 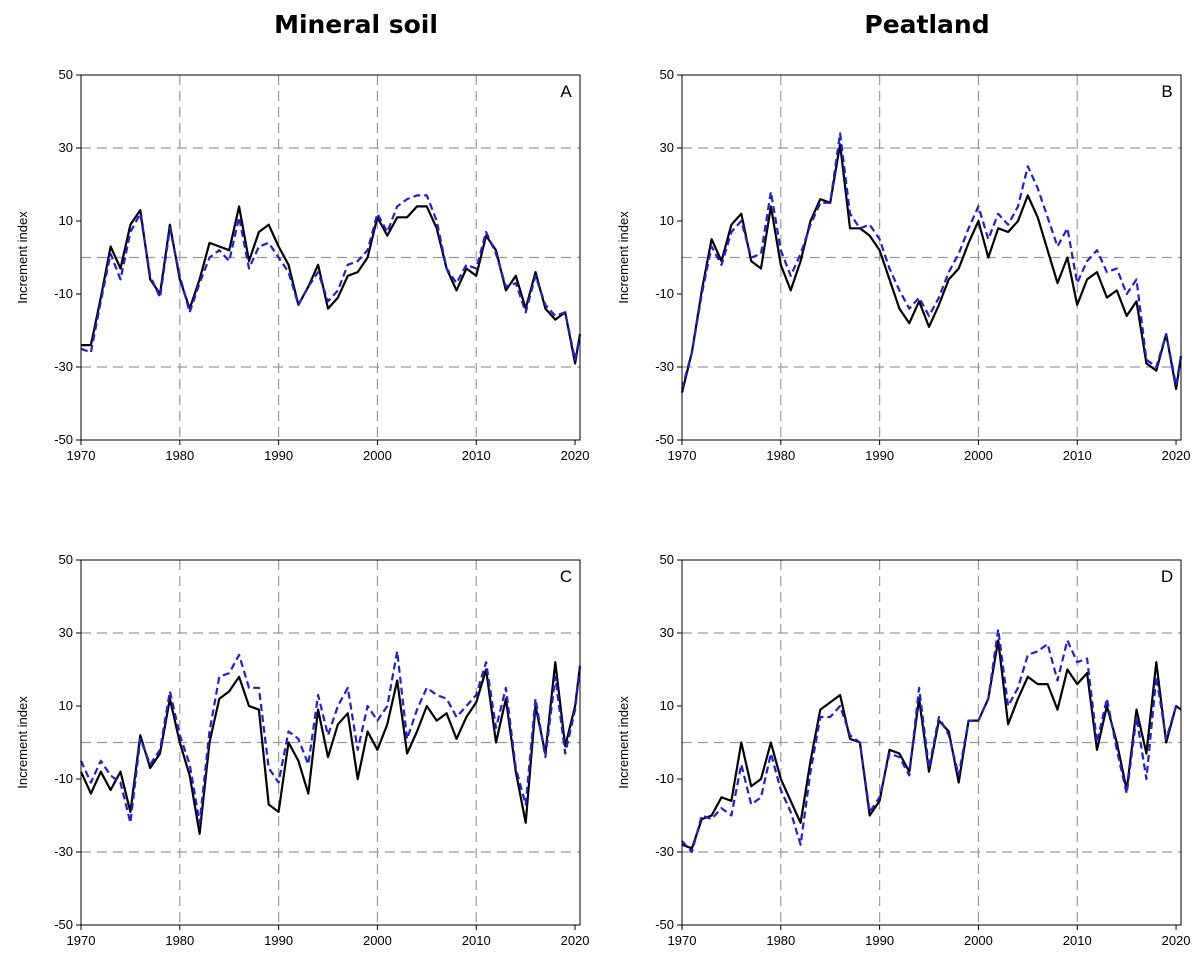 I want to click on panel-letter-a: A, so click(x=566, y=91).